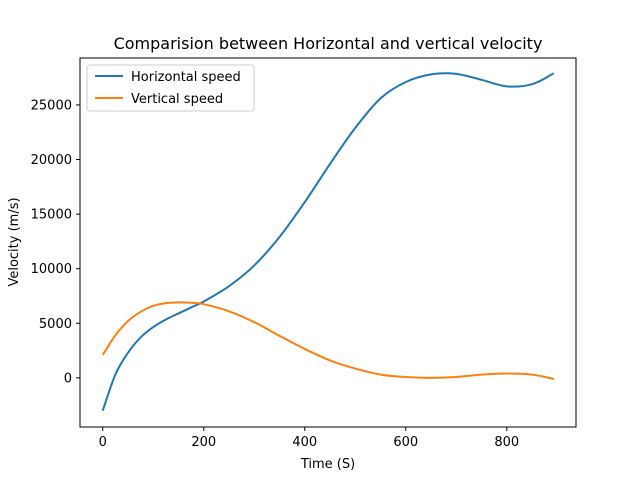 The image size is (640, 480). I want to click on y-tick-label: 10000, so click(51, 269).